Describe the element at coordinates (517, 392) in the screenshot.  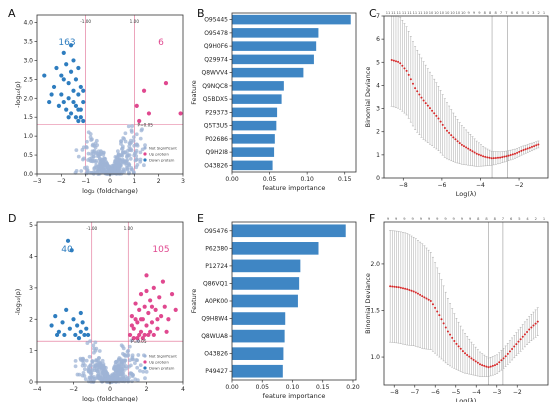
I see `x-tick-label: −2` at that location.